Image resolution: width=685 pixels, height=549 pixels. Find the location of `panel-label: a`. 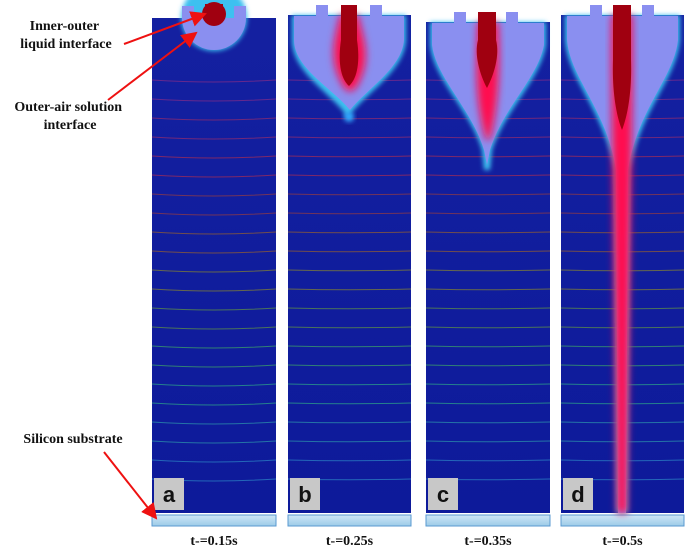

panel-label: a is located at coordinates (169, 494).